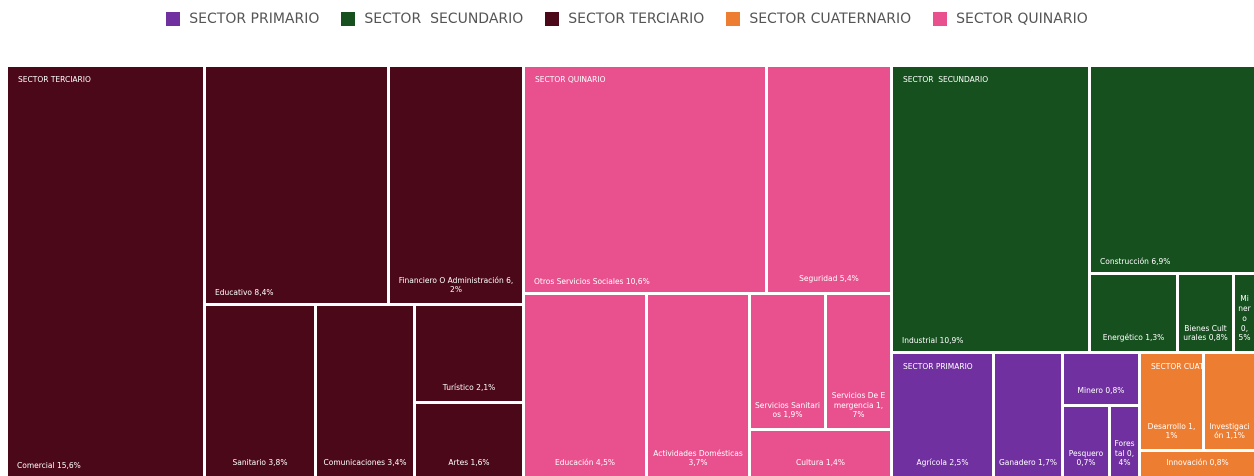  I want to click on cell-label: Energético 1,3%, so click(1133, 338).